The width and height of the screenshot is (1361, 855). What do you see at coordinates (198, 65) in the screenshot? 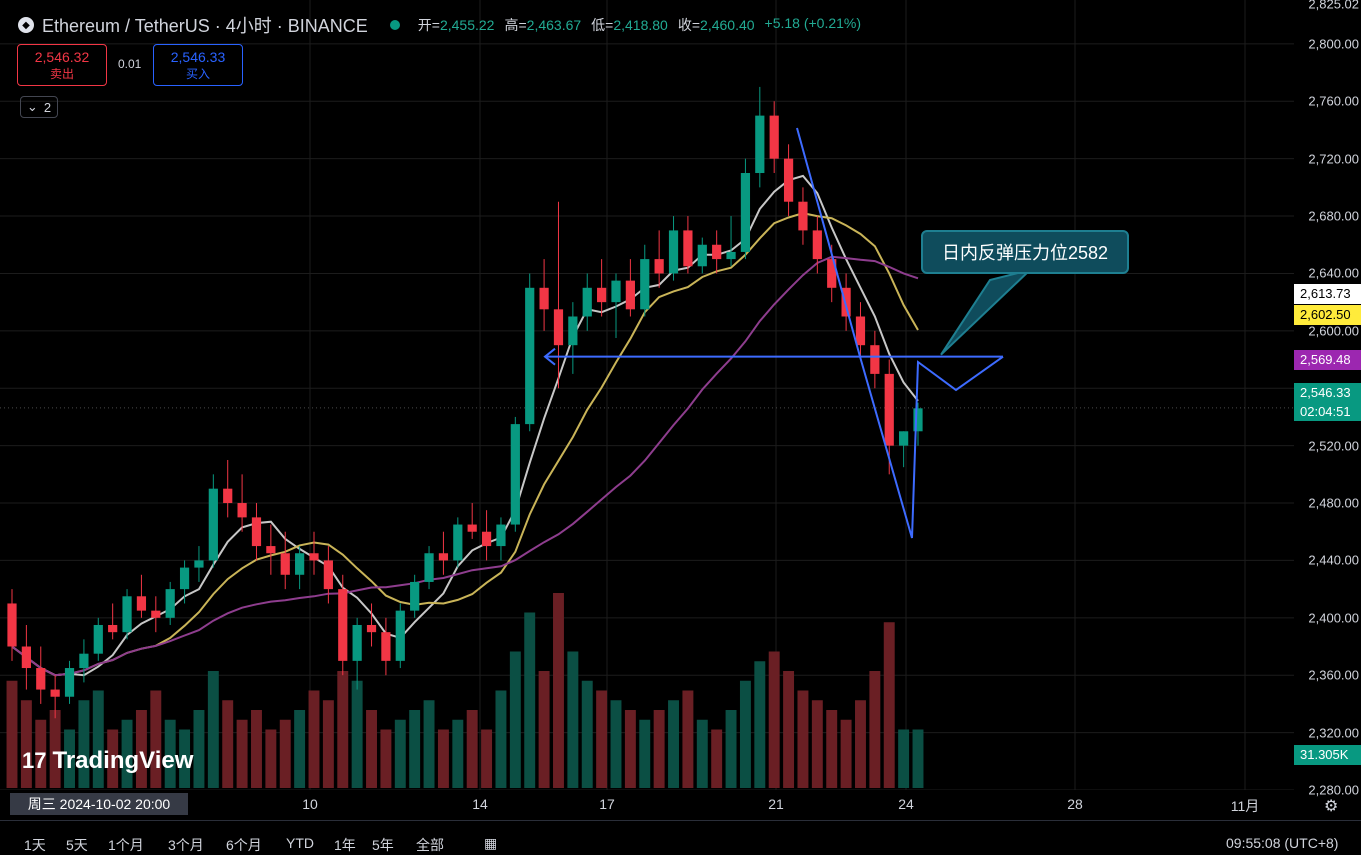
I see `buy-button: 2,546.33 买入` at bounding box center [198, 65].